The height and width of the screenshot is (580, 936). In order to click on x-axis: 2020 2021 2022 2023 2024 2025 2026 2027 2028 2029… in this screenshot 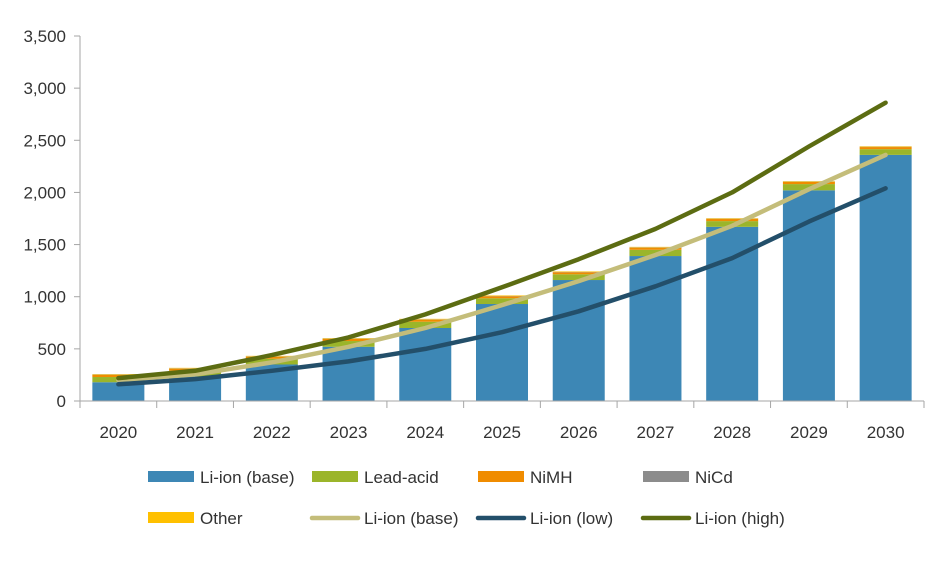, I will do `click(502, 421)`.